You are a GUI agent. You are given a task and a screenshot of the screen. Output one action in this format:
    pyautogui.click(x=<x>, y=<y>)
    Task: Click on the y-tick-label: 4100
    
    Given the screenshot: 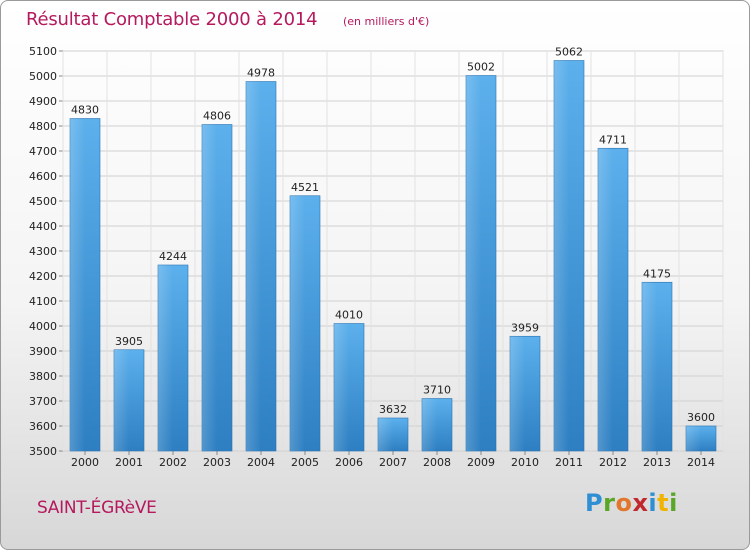 What is the action you would take?
    pyautogui.click(x=43, y=301)
    